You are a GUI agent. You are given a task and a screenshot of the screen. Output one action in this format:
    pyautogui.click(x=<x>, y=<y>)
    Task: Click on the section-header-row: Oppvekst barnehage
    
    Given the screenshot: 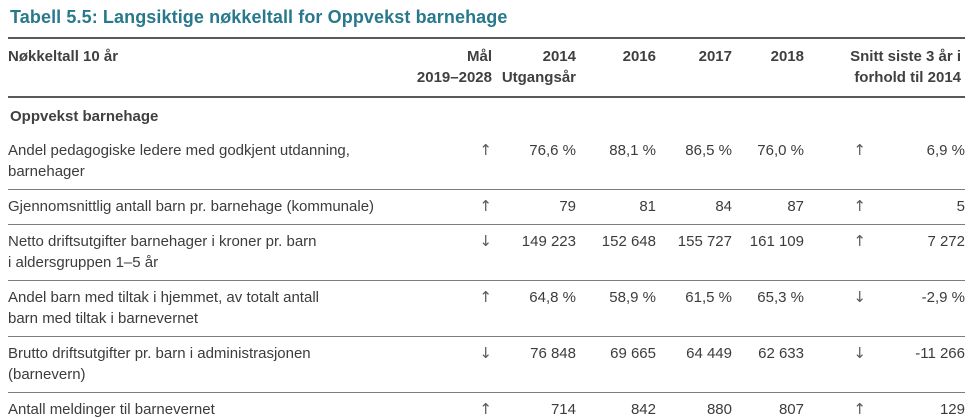 What is the action you would take?
    pyautogui.click(x=486, y=115)
    